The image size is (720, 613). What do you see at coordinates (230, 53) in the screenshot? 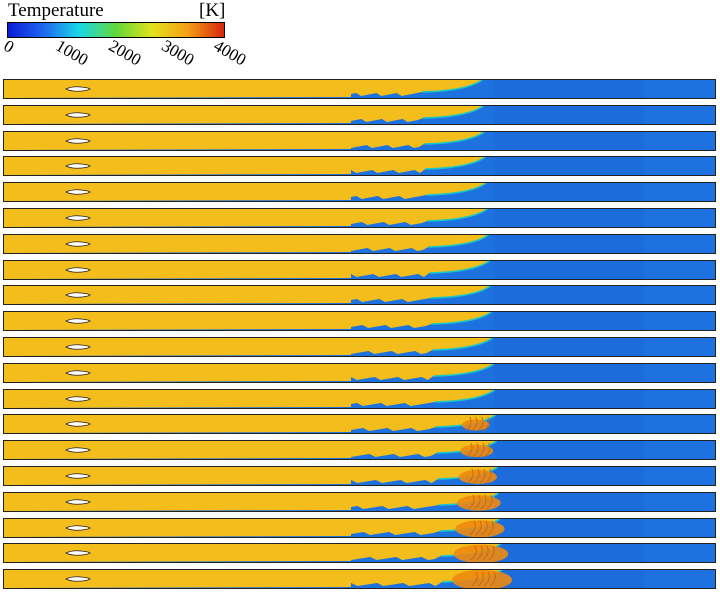
I see `colorbar-tick-4000: 4000` at bounding box center [230, 53].